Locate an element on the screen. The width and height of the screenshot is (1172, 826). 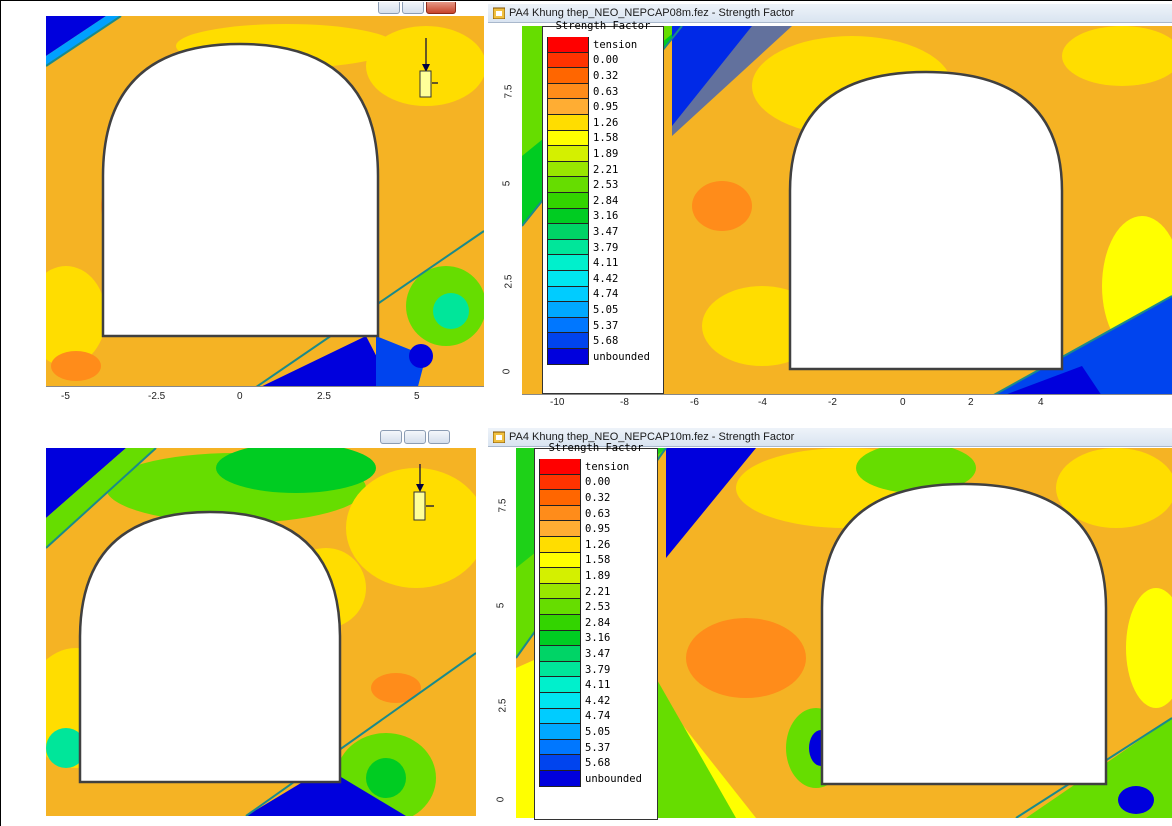
y-tick-label: 5 is located at coordinates (501, 605).